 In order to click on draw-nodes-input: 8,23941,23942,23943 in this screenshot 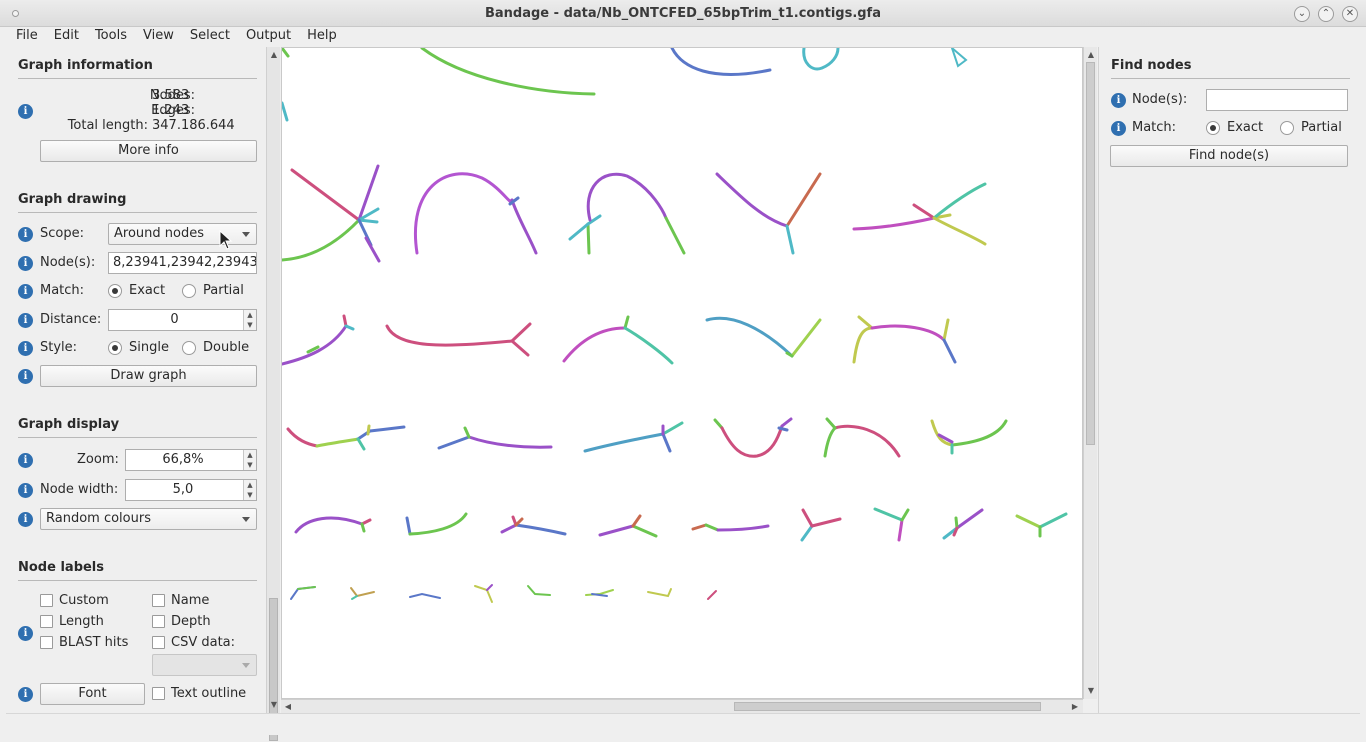, I will do `click(182, 263)`.